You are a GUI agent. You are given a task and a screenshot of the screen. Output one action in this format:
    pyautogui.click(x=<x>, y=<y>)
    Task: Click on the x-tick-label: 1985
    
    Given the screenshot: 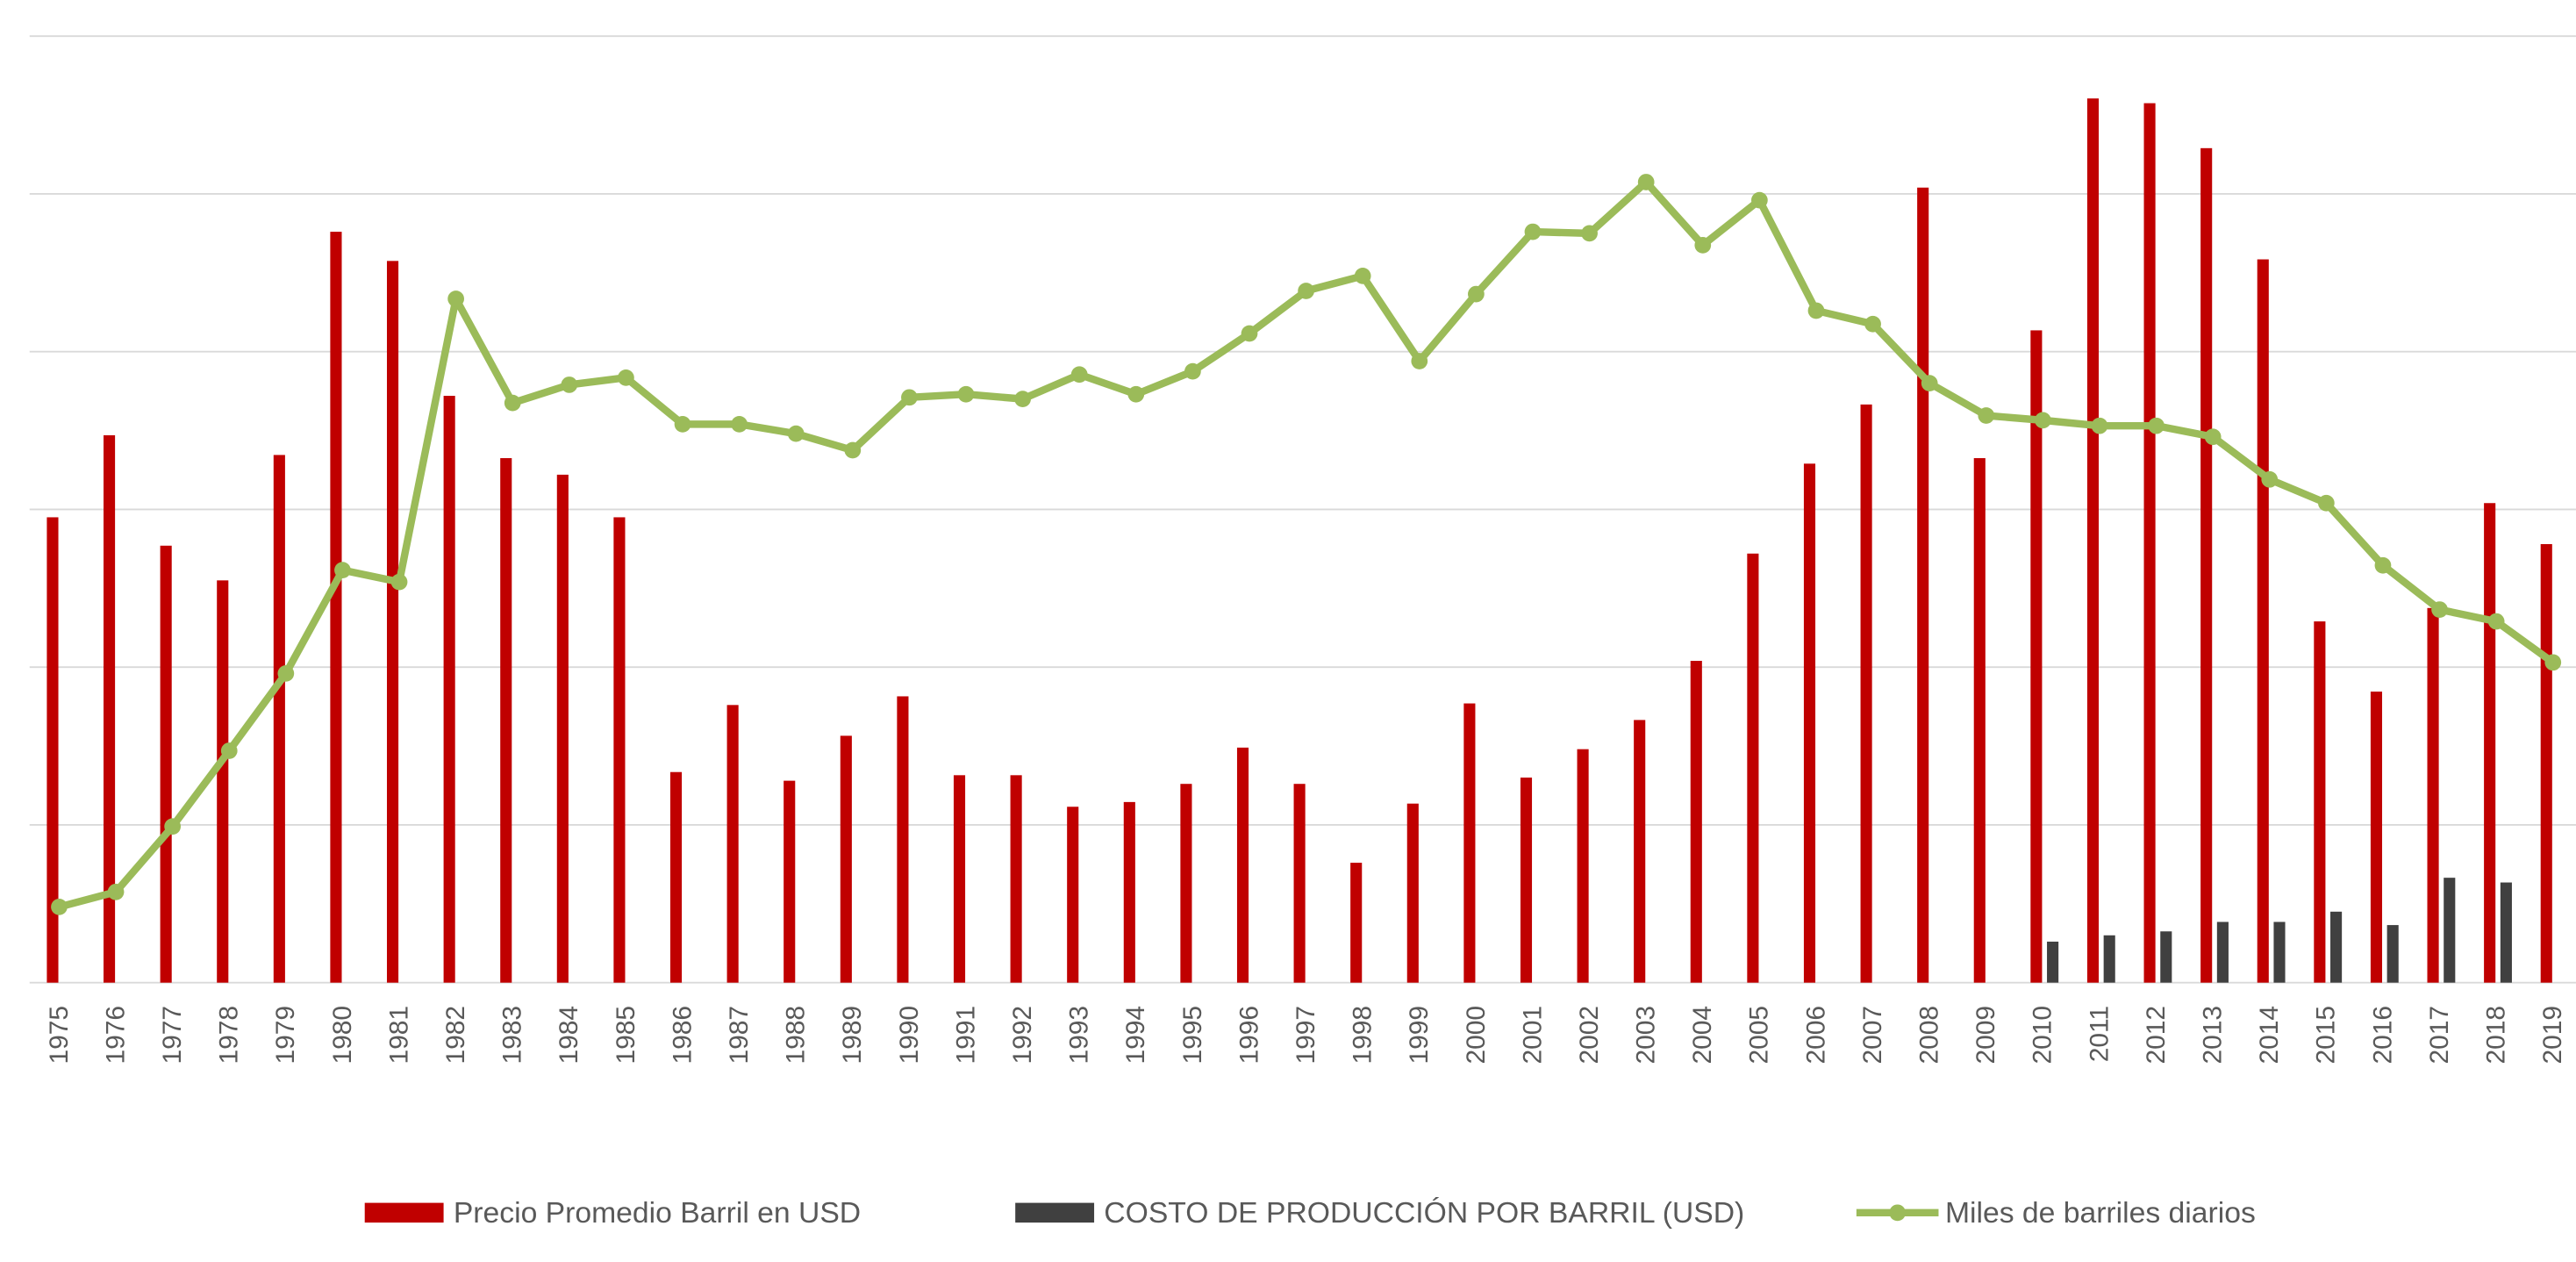 What is the action you would take?
    pyautogui.click(x=626, y=1035)
    